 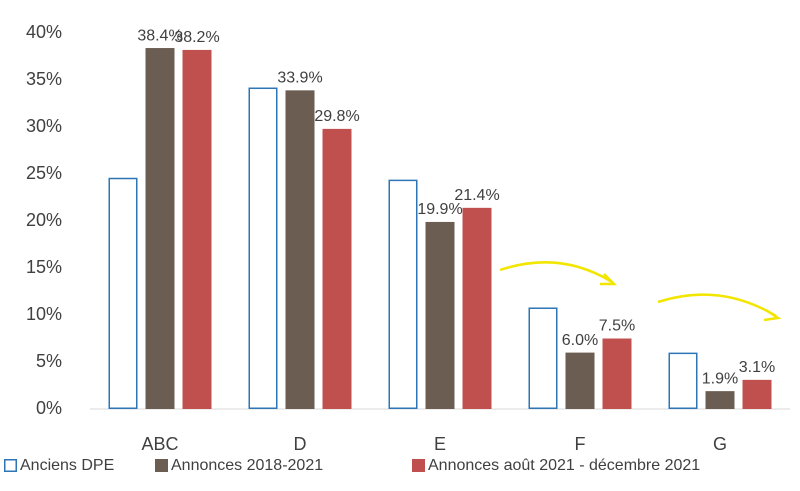 I want to click on legend-label: Annonces août 2021 - décembre 2021, so click(x=564, y=465).